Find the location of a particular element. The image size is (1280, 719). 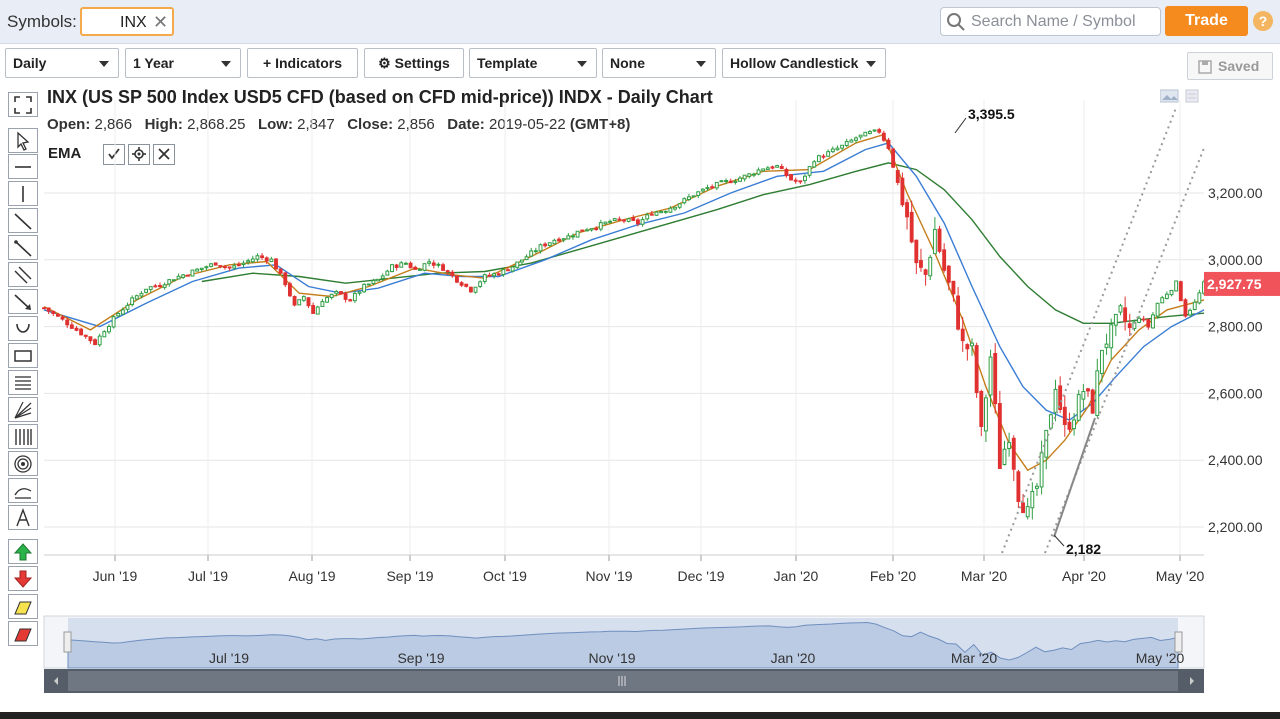

last-price-label: 2,927.75 is located at coordinates (1234, 284).